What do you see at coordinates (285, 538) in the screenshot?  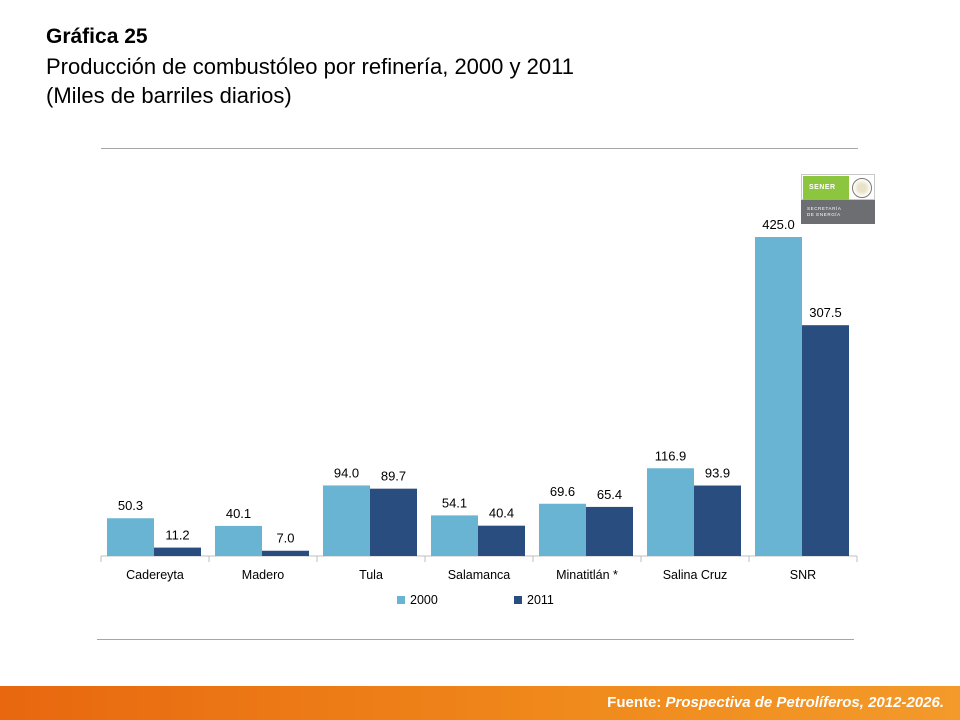 I see `data-label: 7.0` at bounding box center [285, 538].